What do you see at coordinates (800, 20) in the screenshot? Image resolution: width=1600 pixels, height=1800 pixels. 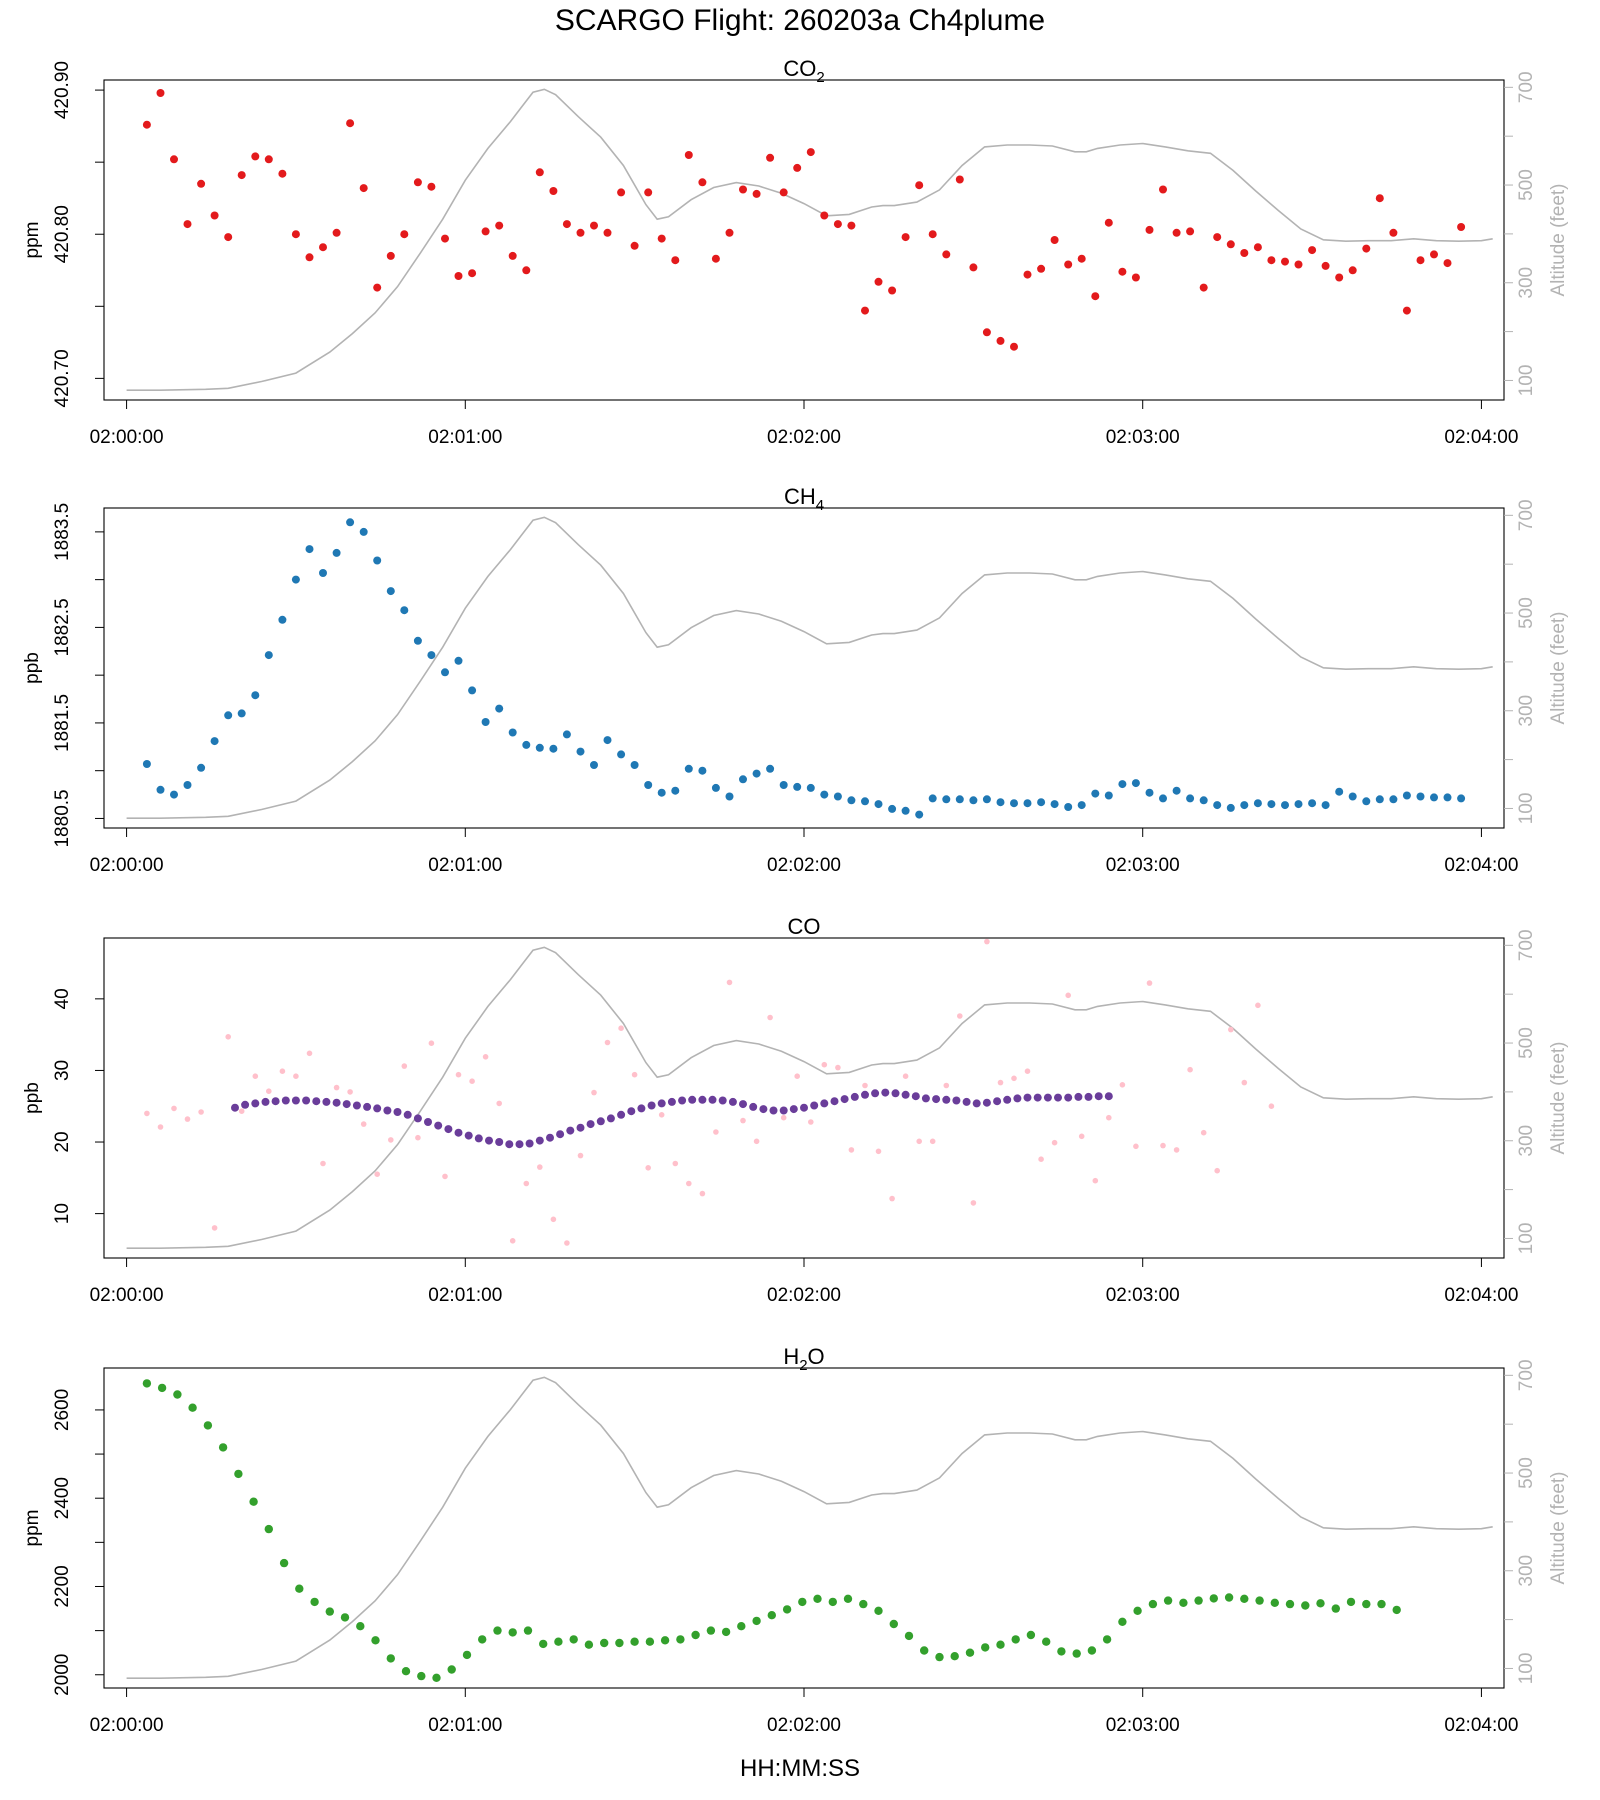 I see `page-title: SCARGO Flight: 260203a Ch4plume` at bounding box center [800, 20].